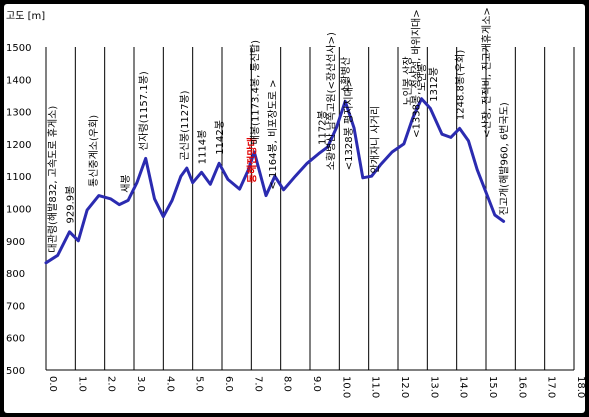 The image size is (589, 417). I want to click on y-tick-label: 1500, so click(18, 48).